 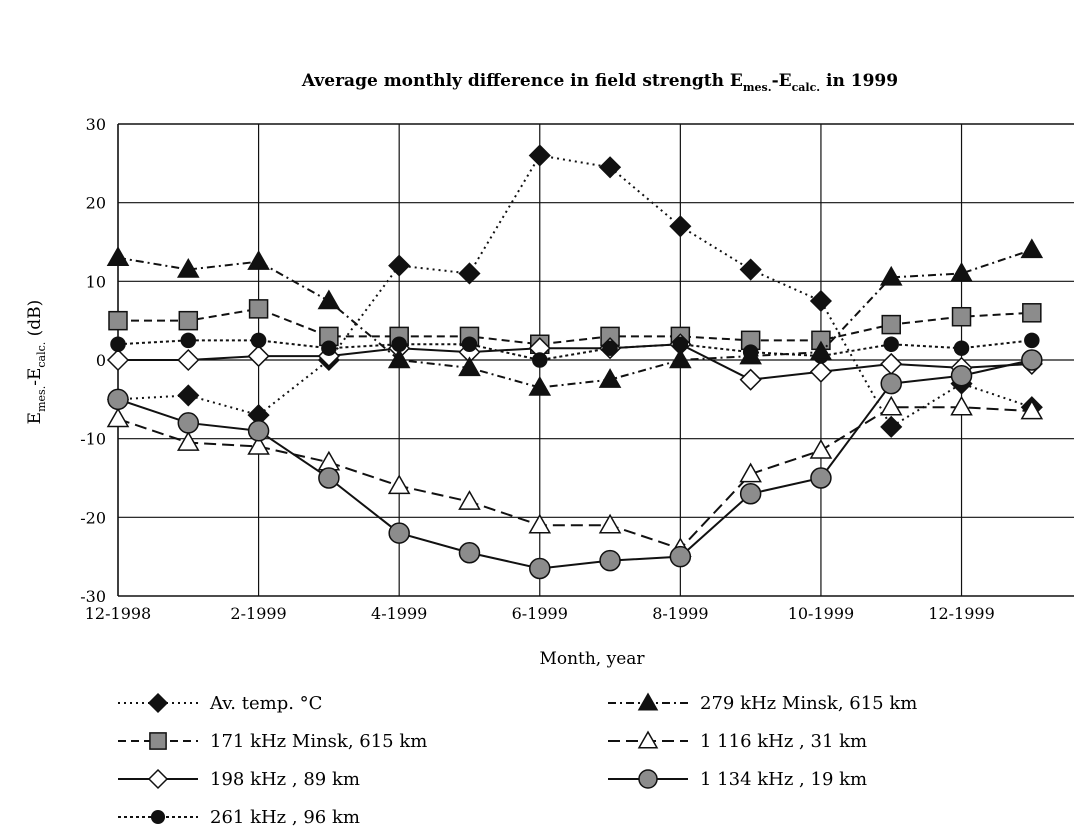 What do you see at coordinates (96, 281) in the screenshot?
I see `y-tick-label: 10` at bounding box center [96, 281].